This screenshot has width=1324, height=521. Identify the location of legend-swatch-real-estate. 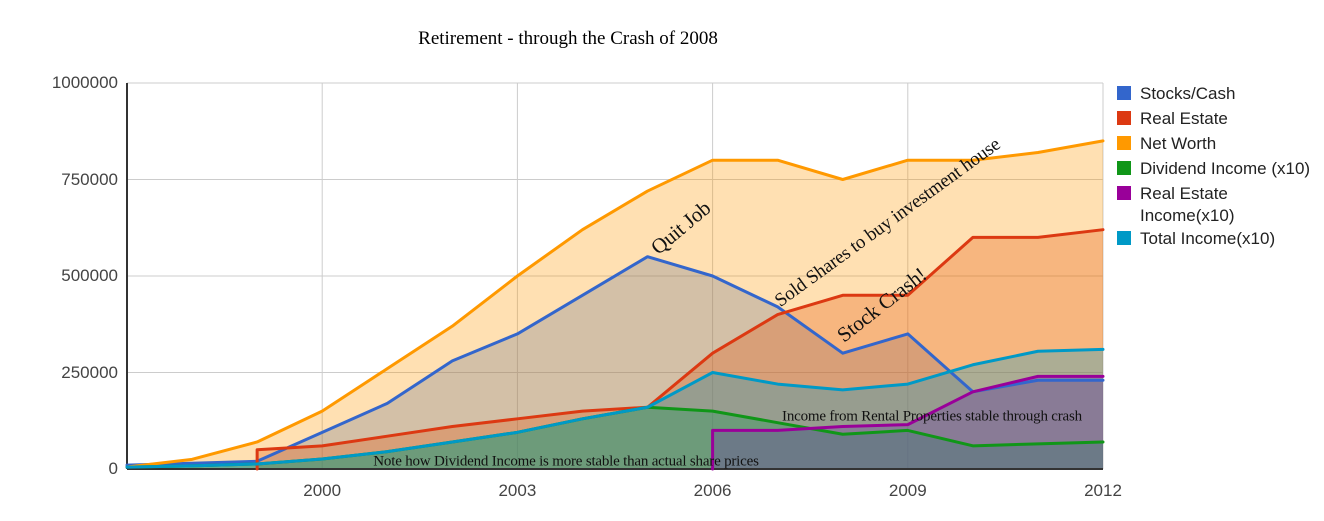
(1124, 118).